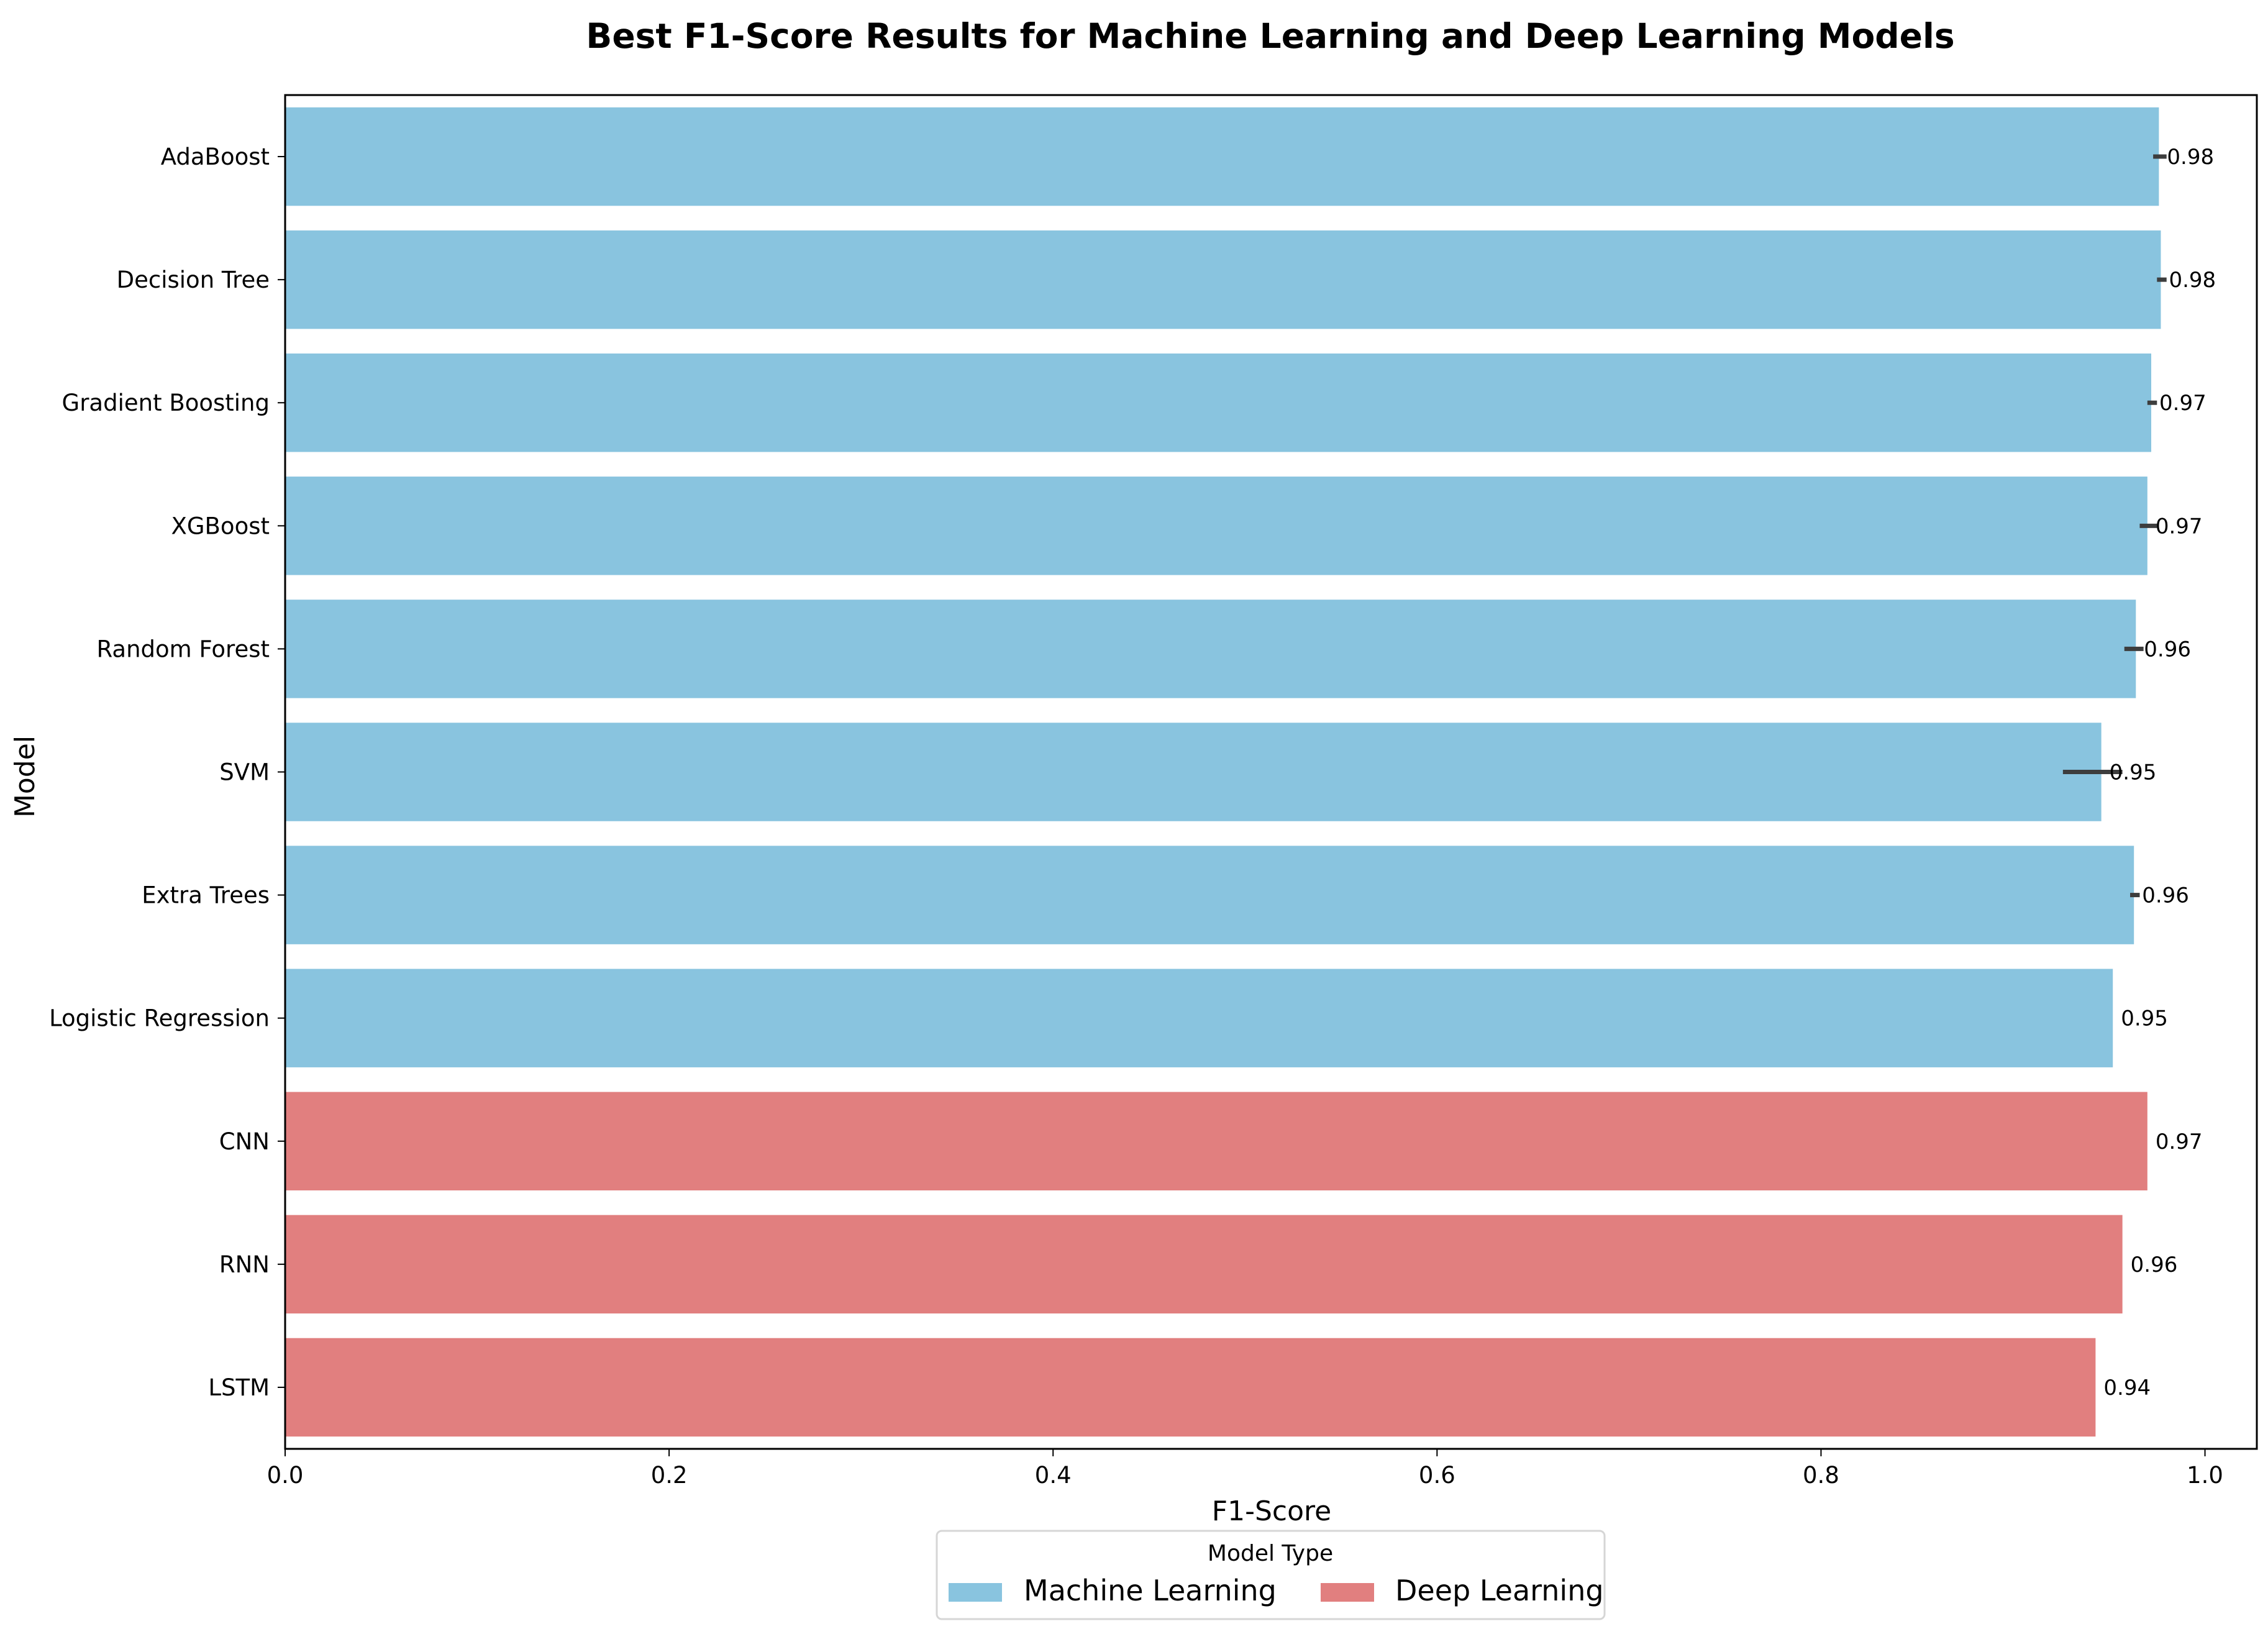 The height and width of the screenshot is (1634, 2268). Describe the element at coordinates (2183, 403) in the screenshot. I see `data-label-gradient-boosting: 0.97` at that location.